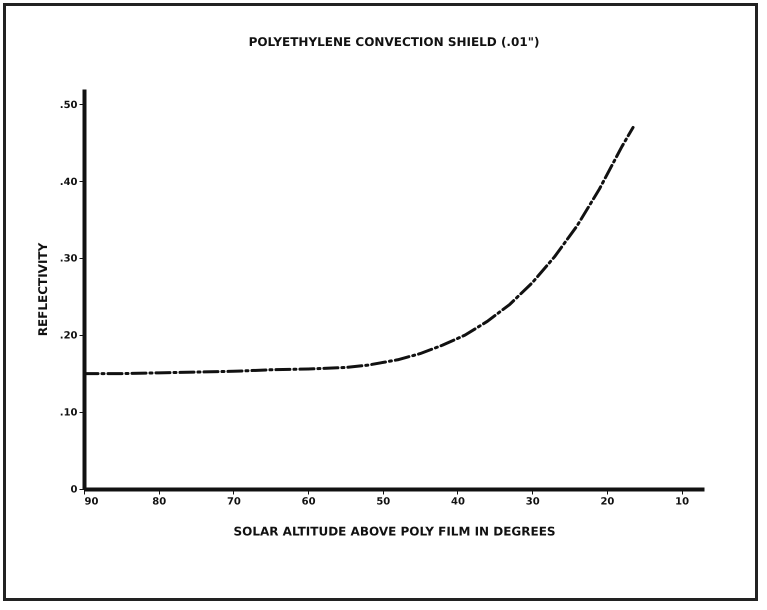 Image resolution: width=767 pixels, height=610 pixels. Describe the element at coordinates (607, 502) in the screenshot. I see `x-tick-label: 20` at that location.